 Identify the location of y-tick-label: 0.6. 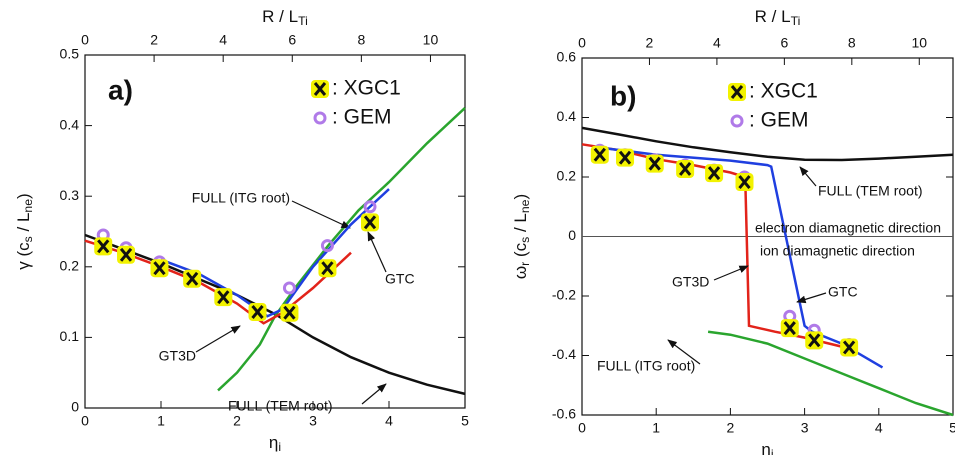
(567, 57).